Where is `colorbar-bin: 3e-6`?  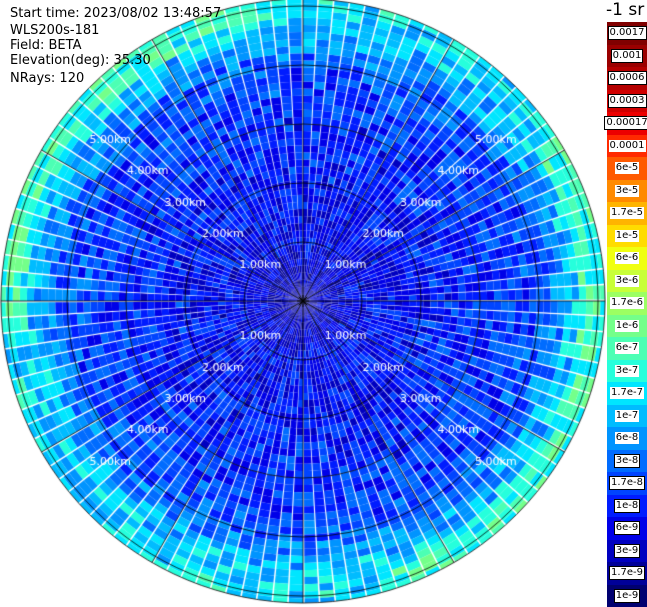 colorbar-bin: 3e-6 is located at coordinates (627, 280).